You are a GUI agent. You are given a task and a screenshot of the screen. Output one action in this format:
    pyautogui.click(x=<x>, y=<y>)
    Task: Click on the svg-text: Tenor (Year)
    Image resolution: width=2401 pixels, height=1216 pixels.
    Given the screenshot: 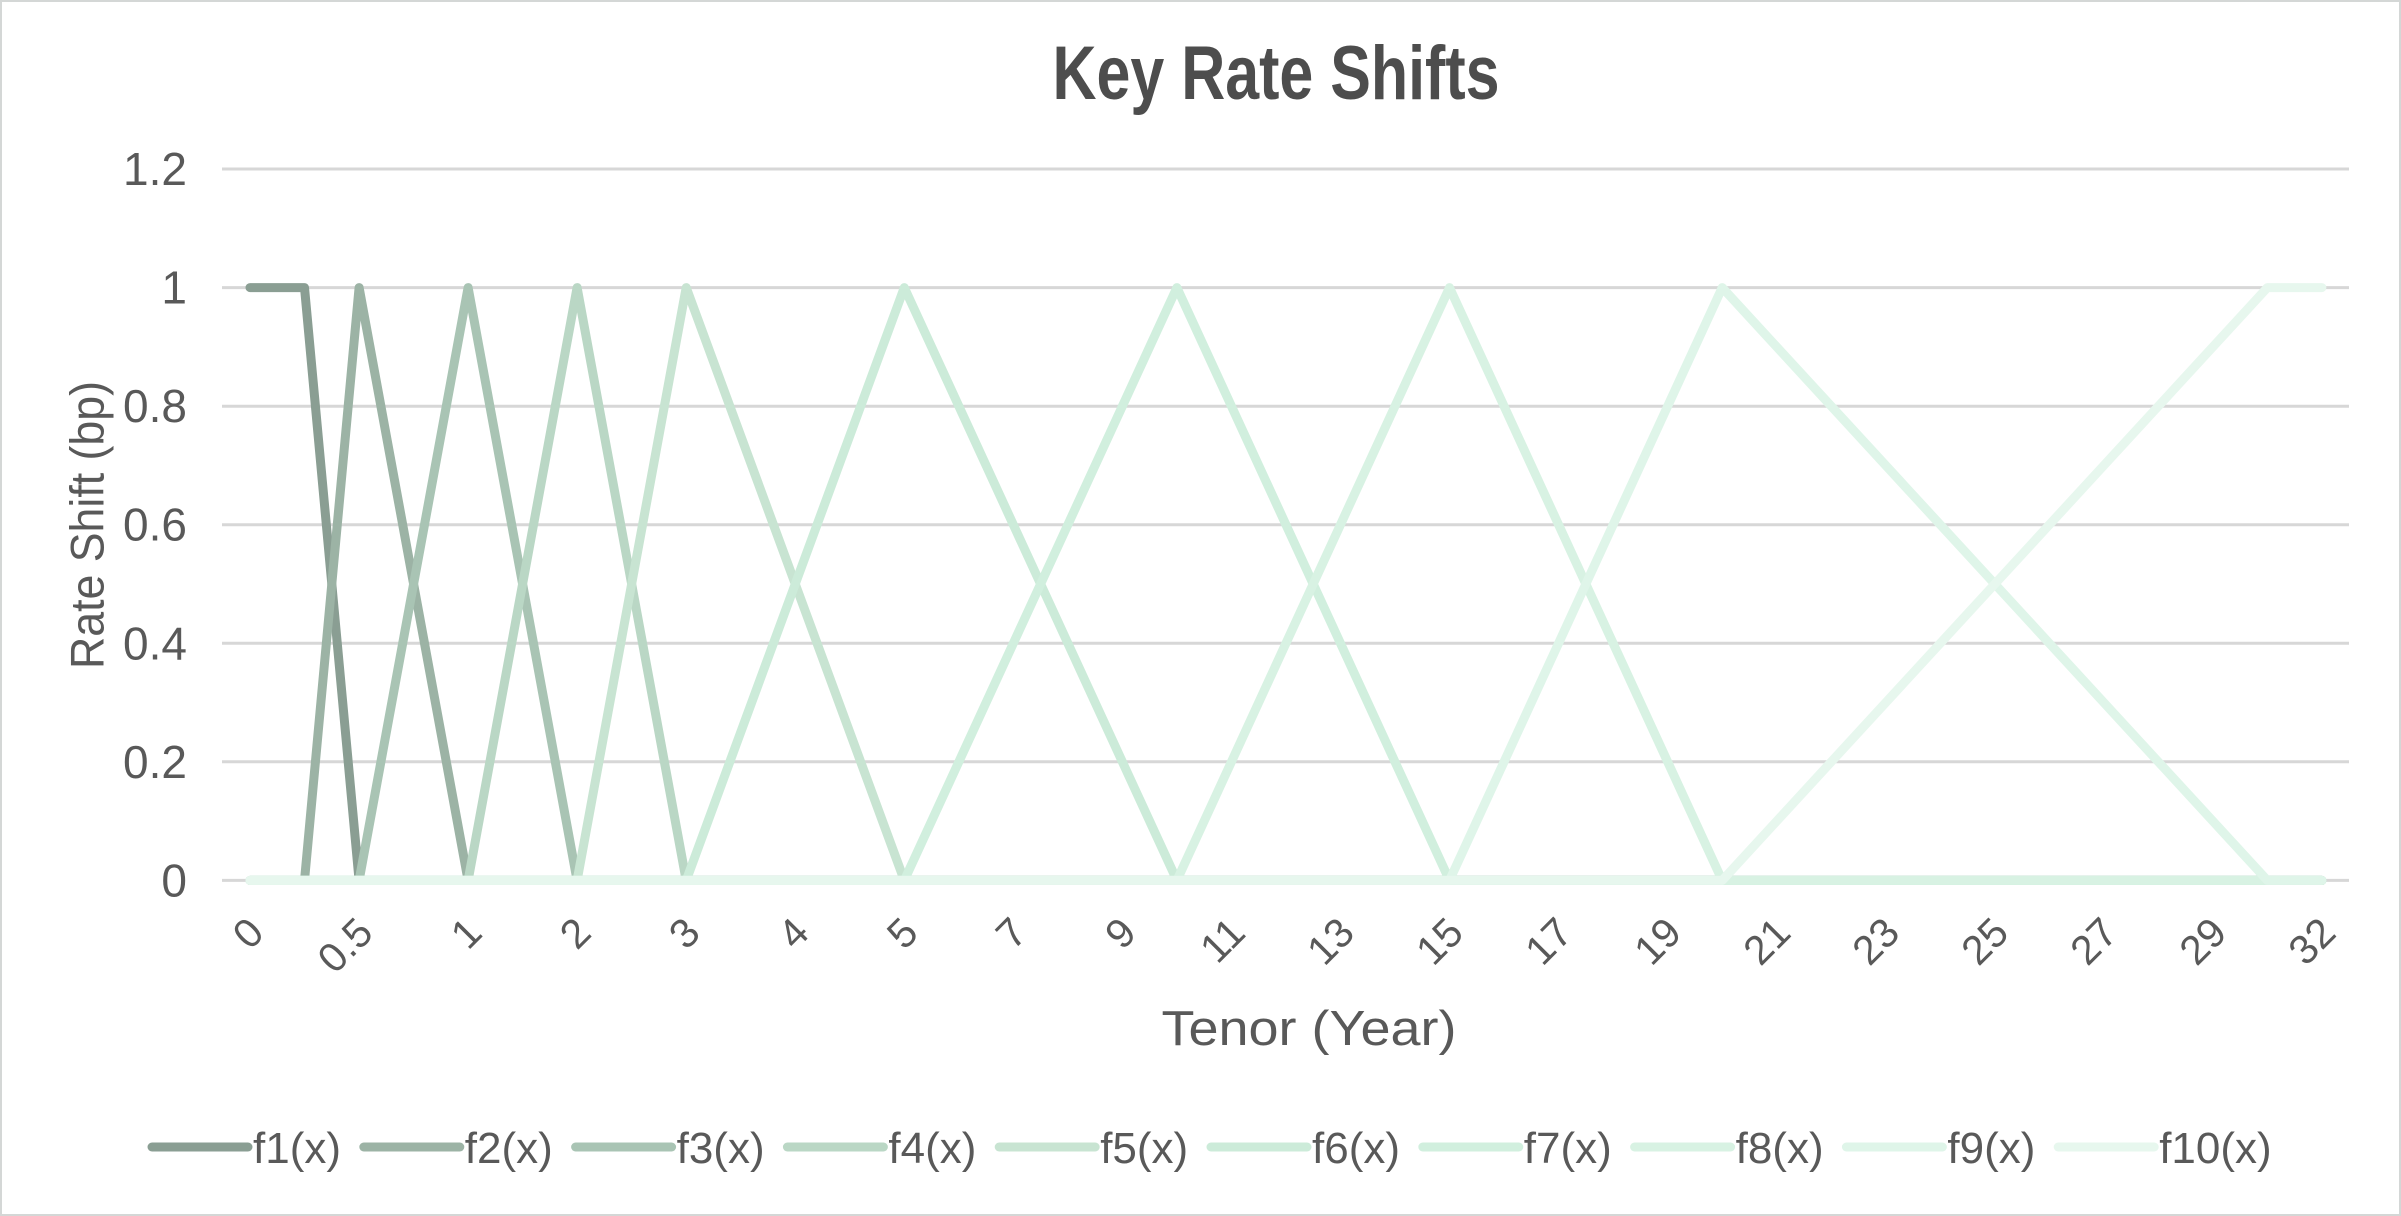 What is the action you would take?
    pyautogui.click(x=1309, y=1029)
    